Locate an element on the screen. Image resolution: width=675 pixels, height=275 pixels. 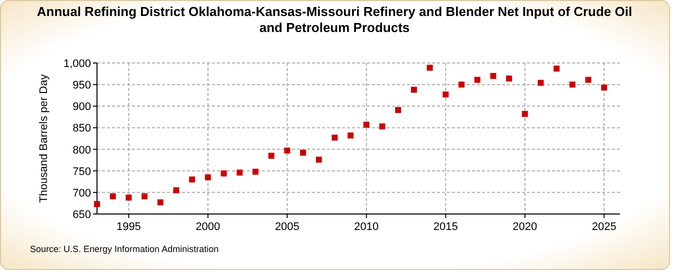
y-tick-label: 750 is located at coordinates (81, 172).